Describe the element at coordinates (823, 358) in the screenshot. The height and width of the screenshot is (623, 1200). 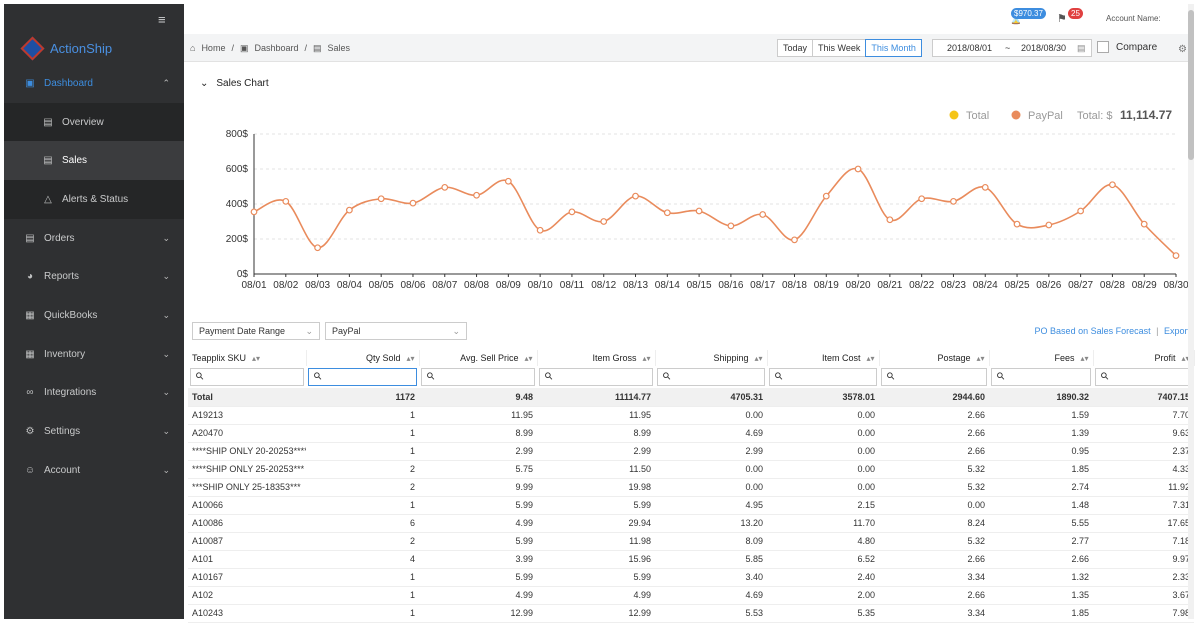
I see `column-header-item-cost: Item Cost ▴▾` at that location.